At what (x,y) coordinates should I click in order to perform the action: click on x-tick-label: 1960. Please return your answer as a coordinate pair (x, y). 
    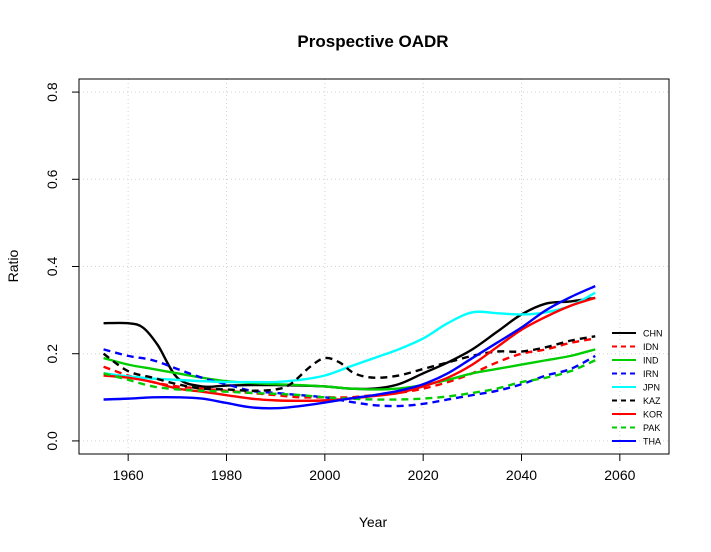
    Looking at the image, I should click on (128, 475).